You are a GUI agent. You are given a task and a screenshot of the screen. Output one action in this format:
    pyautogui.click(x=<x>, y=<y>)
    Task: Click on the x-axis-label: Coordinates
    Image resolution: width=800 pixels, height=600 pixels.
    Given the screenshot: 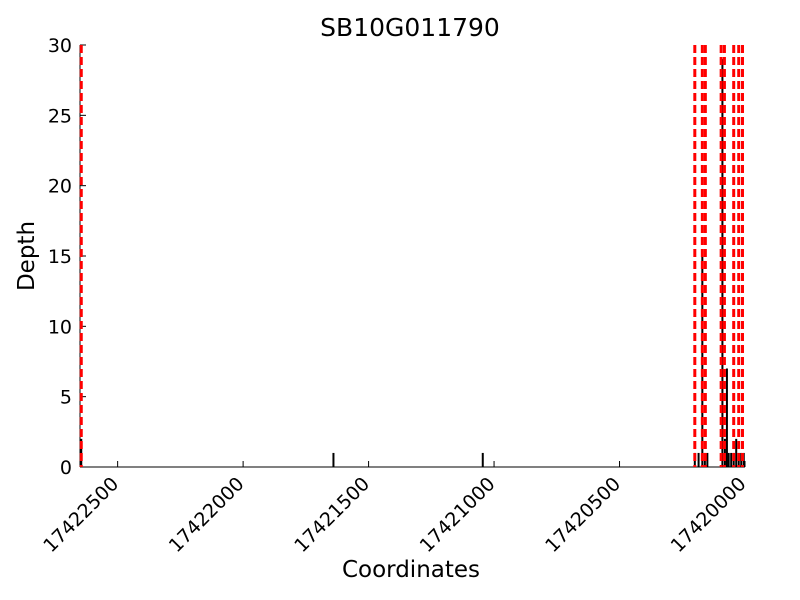 What is the action you would take?
    pyautogui.click(x=411, y=570)
    